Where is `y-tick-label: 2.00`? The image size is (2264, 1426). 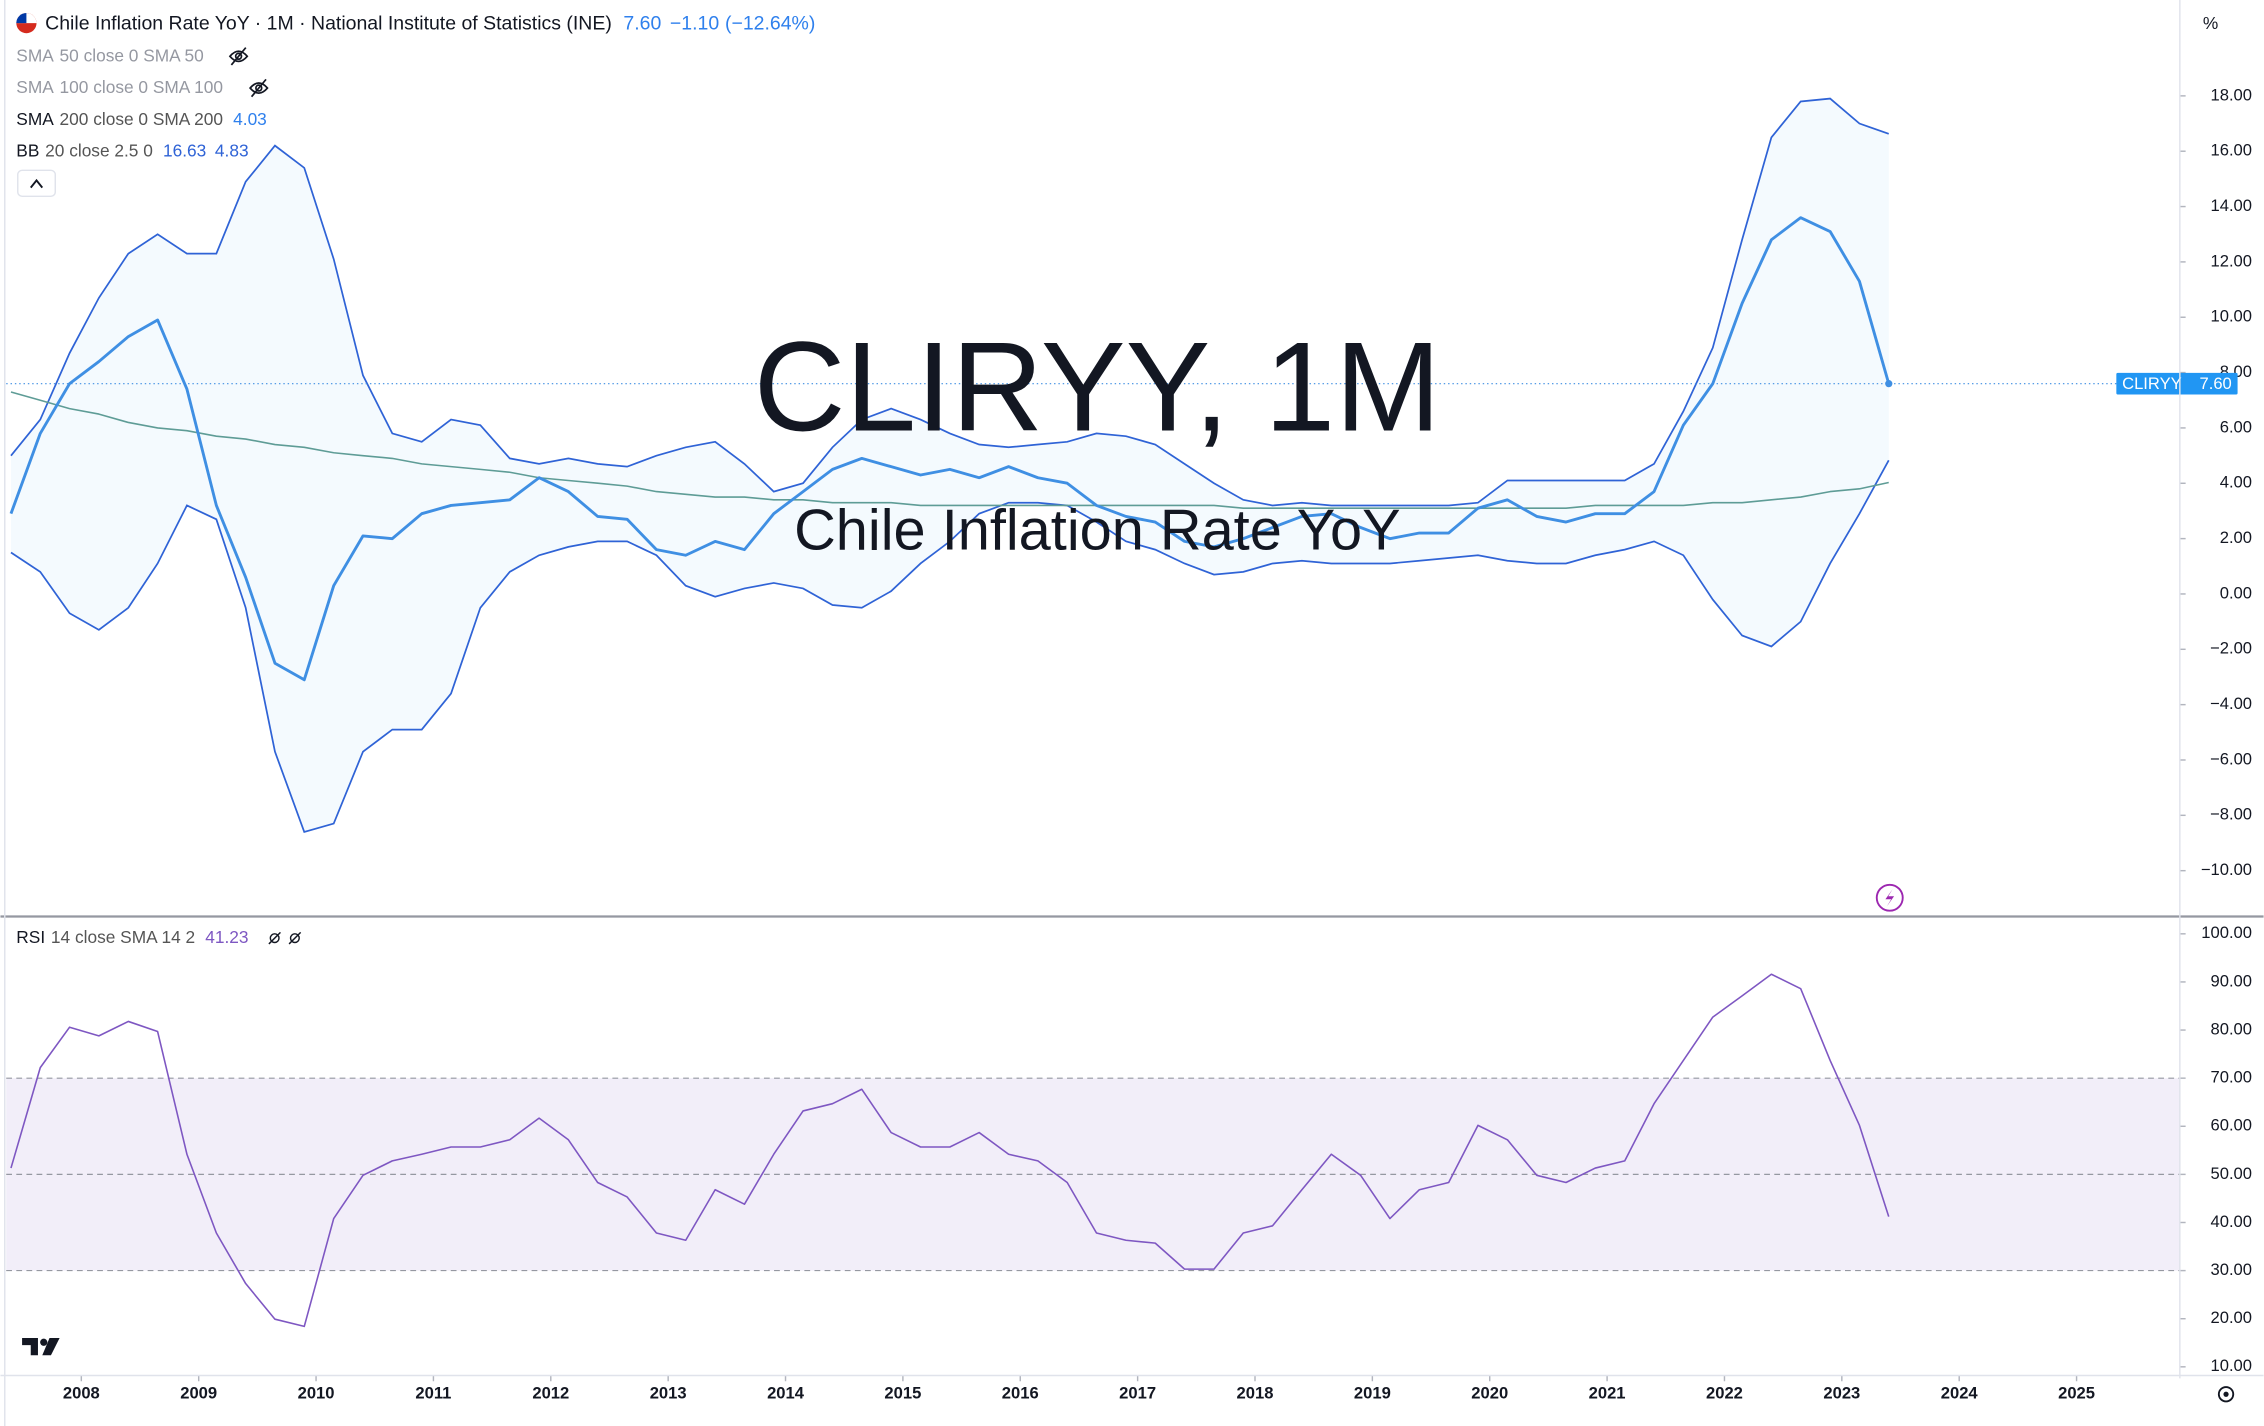
y-tick-label: 2.00 is located at coordinates (2236, 537).